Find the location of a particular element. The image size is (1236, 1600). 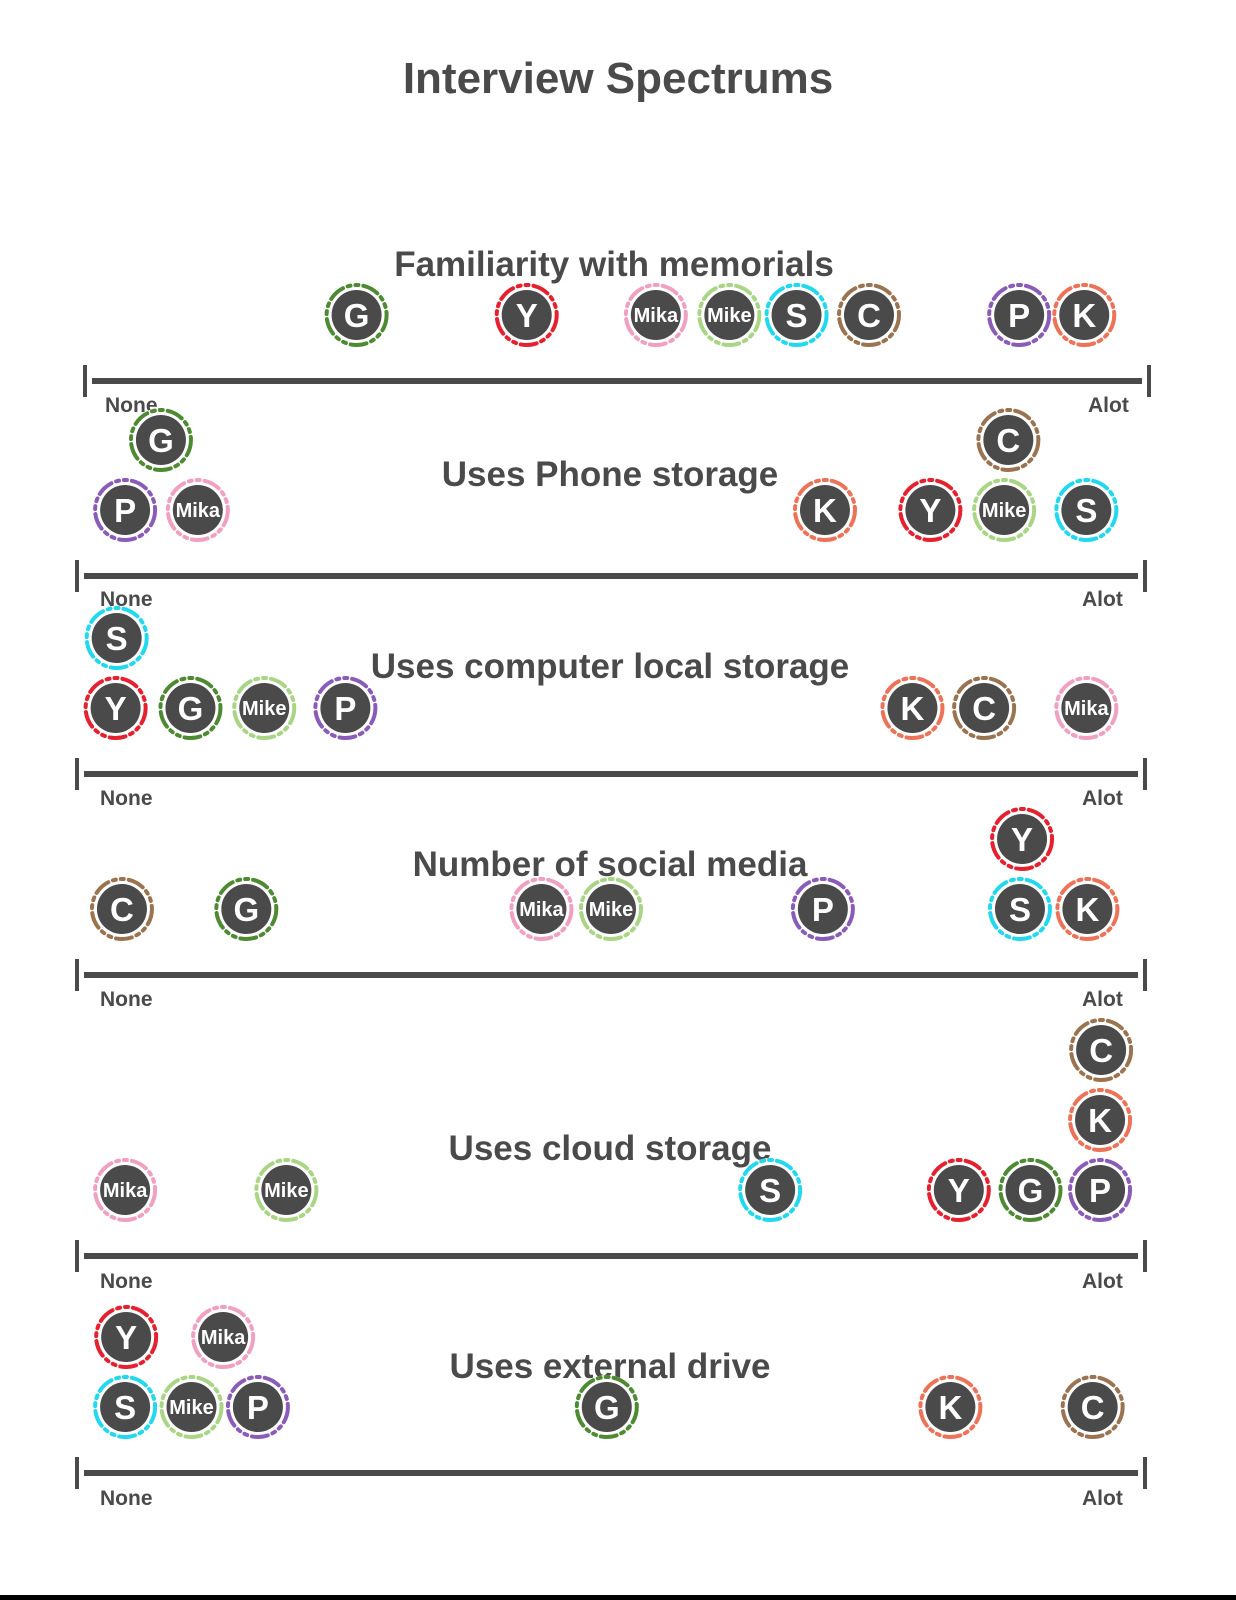

participant-token: S is located at coordinates (770, 1190).